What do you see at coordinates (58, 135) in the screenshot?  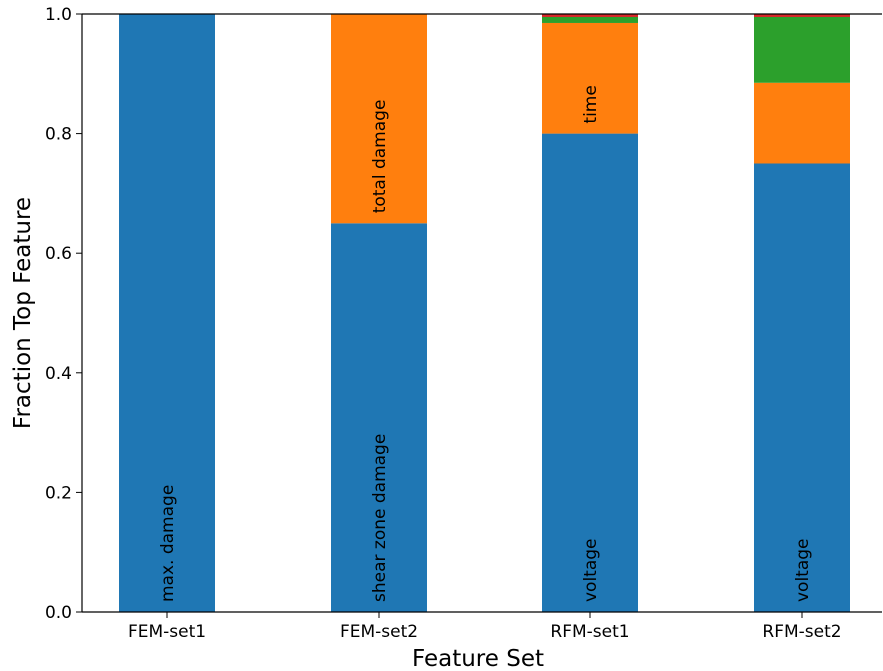 I see `y-tick-label: 0.8` at bounding box center [58, 135].